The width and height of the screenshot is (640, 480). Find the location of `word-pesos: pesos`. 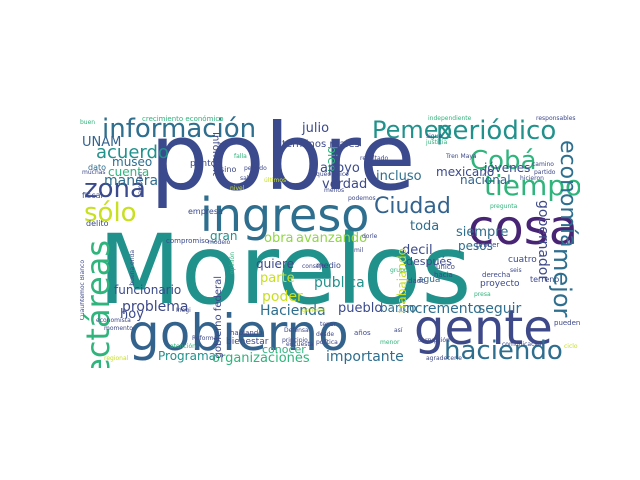

word-pesos: pesos is located at coordinates (475, 246).